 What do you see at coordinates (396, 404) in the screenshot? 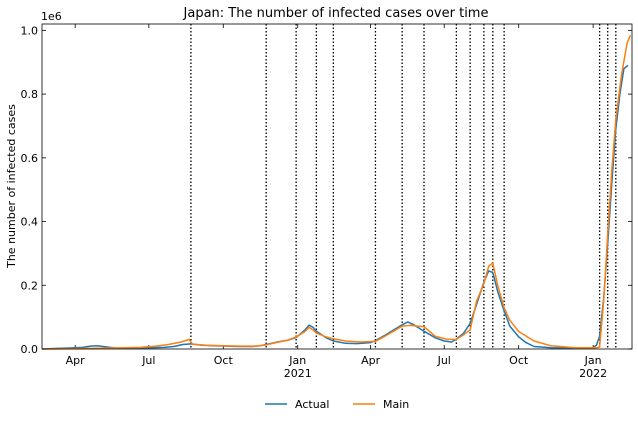
I see `legend-label-main: Main` at bounding box center [396, 404].